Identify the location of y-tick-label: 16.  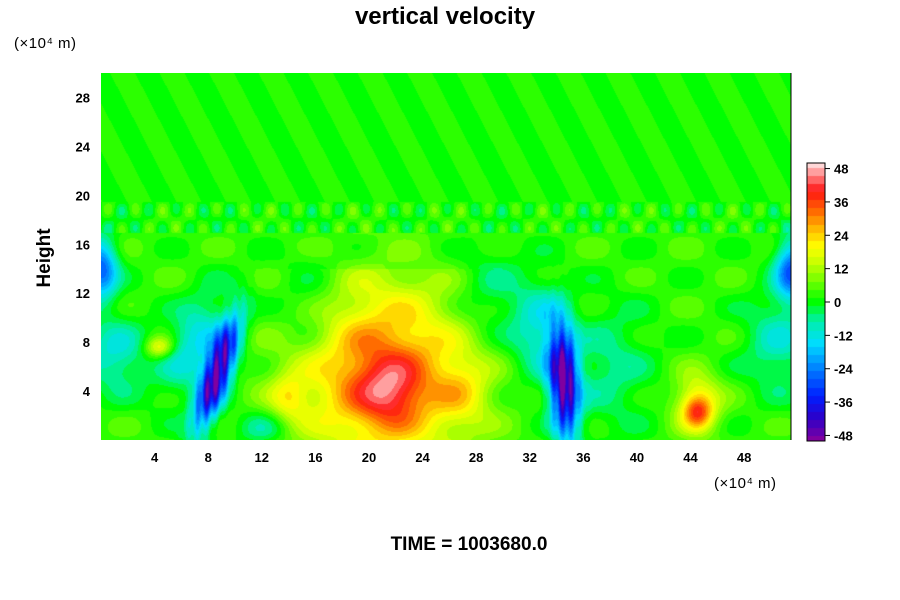
(83, 244).